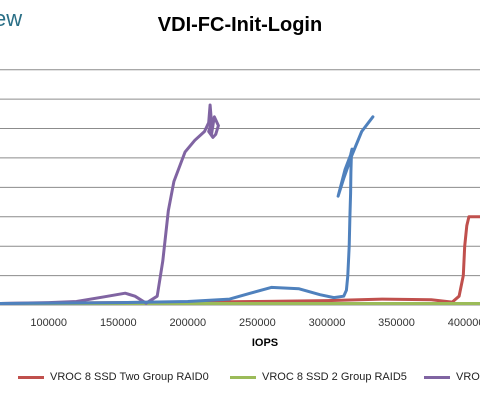  I want to click on legend-label-raid0: VROC 8 SSD Two Group RAID0, so click(129, 377).